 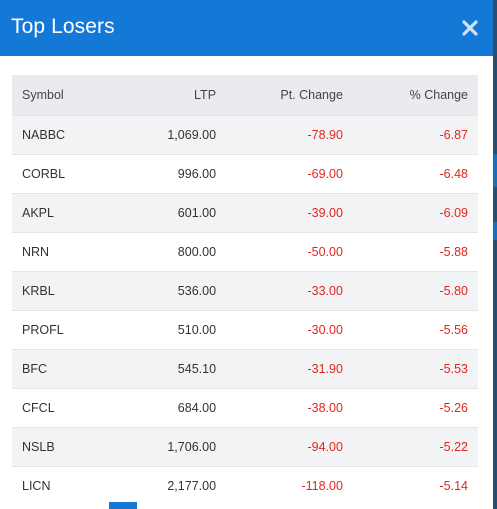 What do you see at coordinates (197, 368) in the screenshot?
I see `cell-ltp: 545.10` at bounding box center [197, 368].